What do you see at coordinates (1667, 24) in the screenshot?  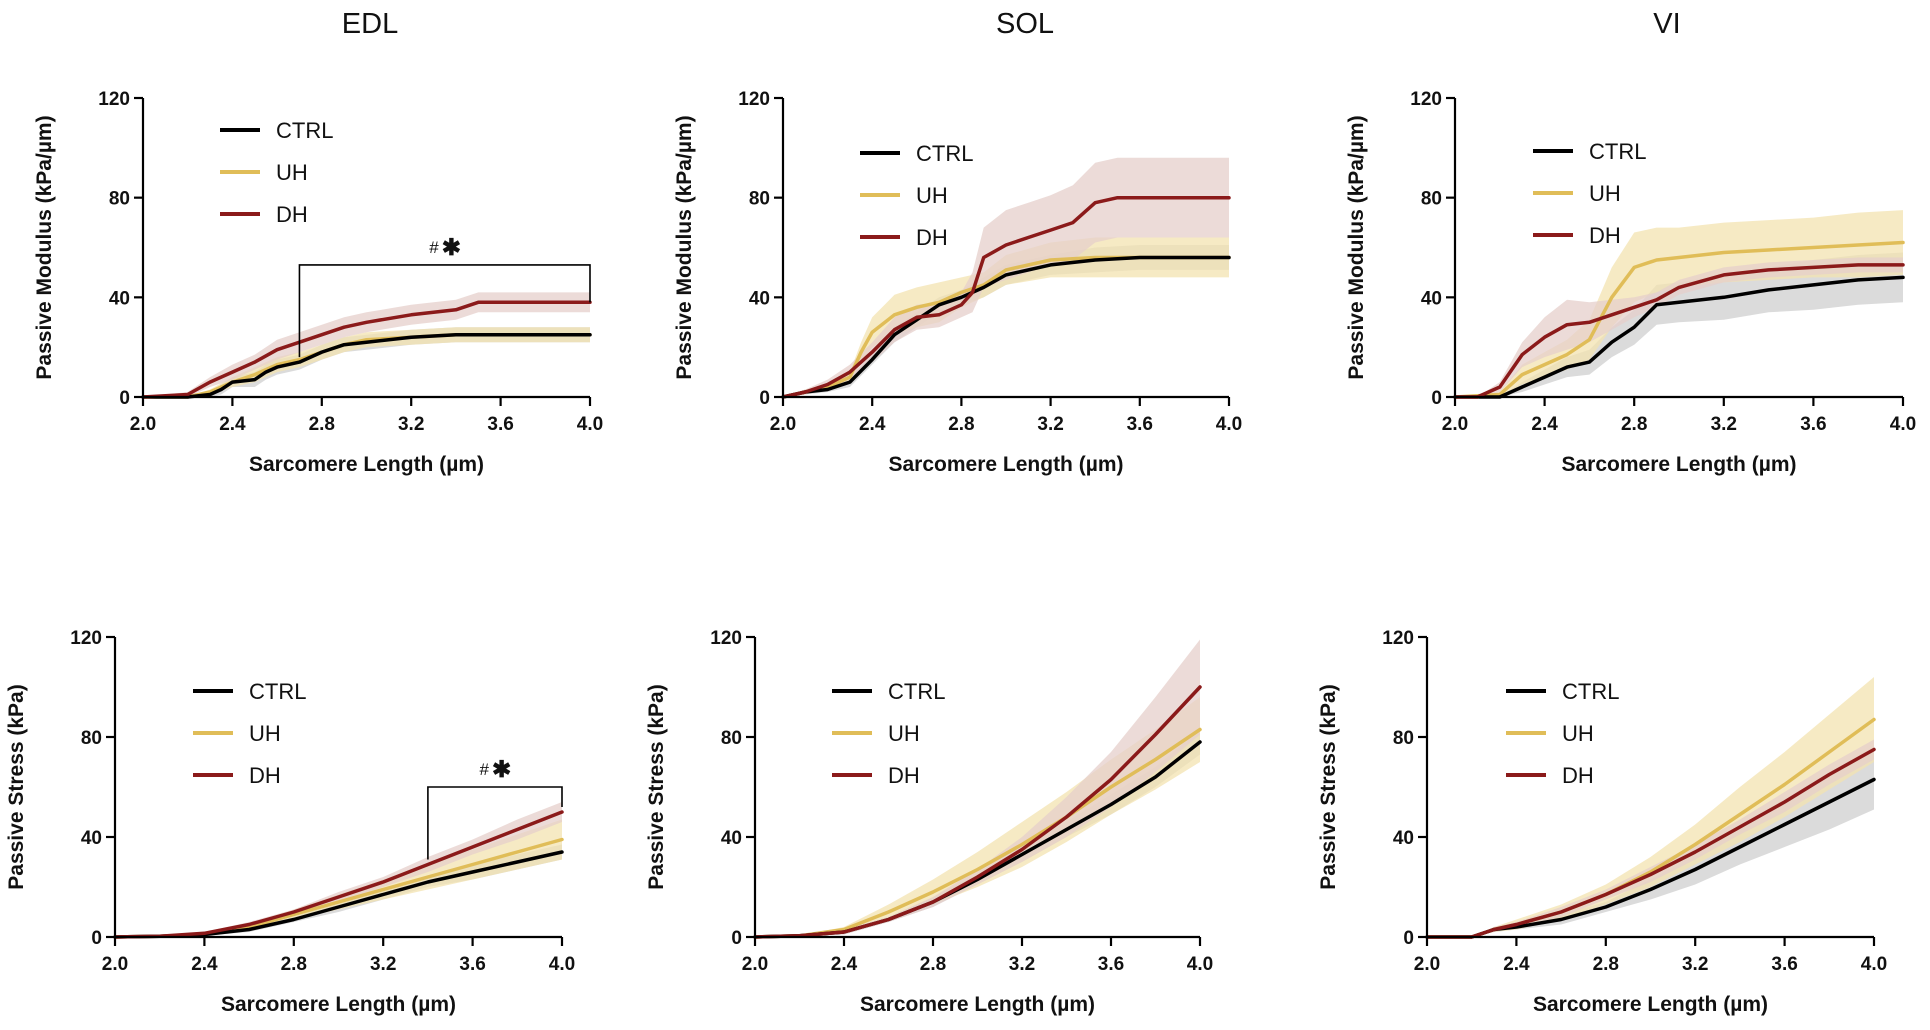 I see `title-vi: VI` at bounding box center [1667, 24].